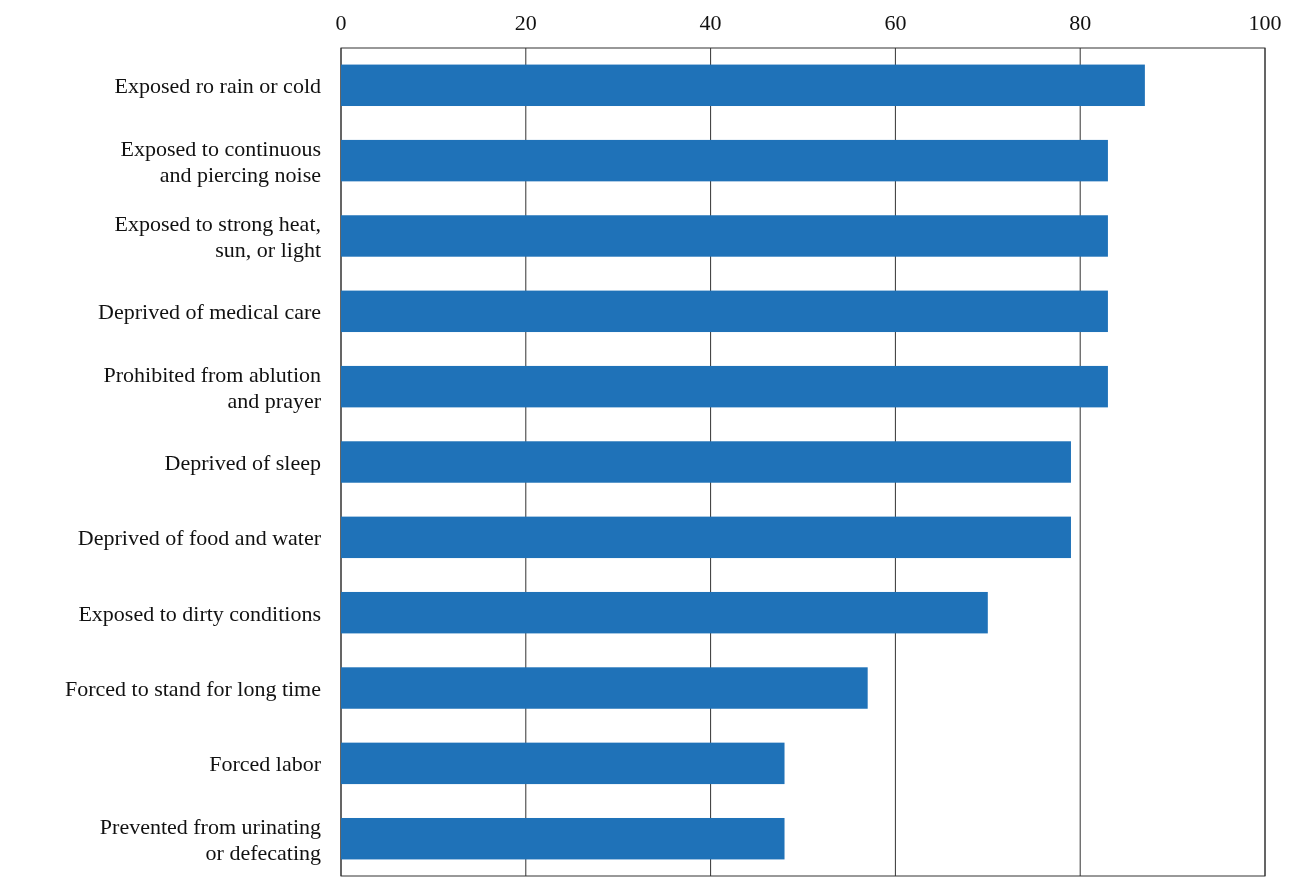  I want to click on x-tick-label: 0, so click(341, 22).